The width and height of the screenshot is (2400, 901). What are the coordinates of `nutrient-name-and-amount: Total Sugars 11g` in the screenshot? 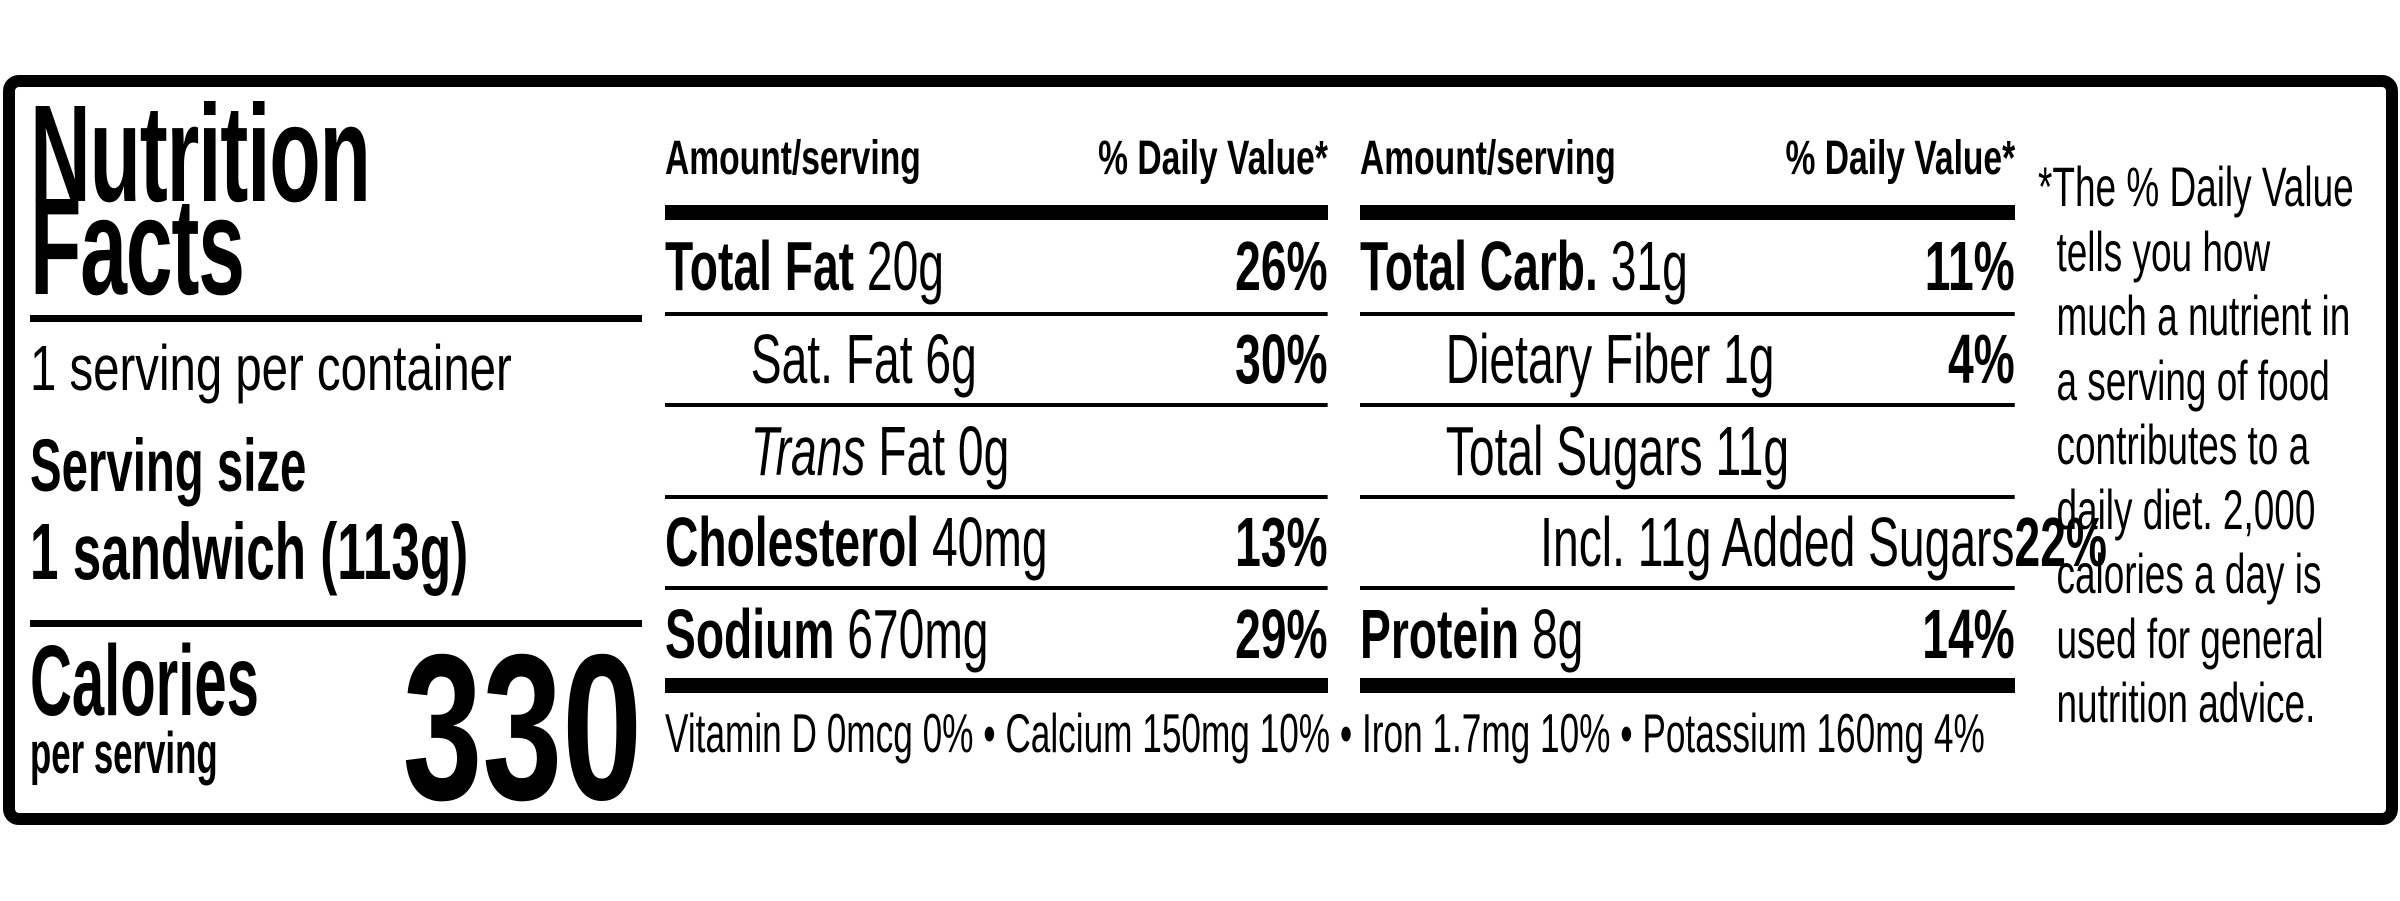 It's located at (1574, 451).